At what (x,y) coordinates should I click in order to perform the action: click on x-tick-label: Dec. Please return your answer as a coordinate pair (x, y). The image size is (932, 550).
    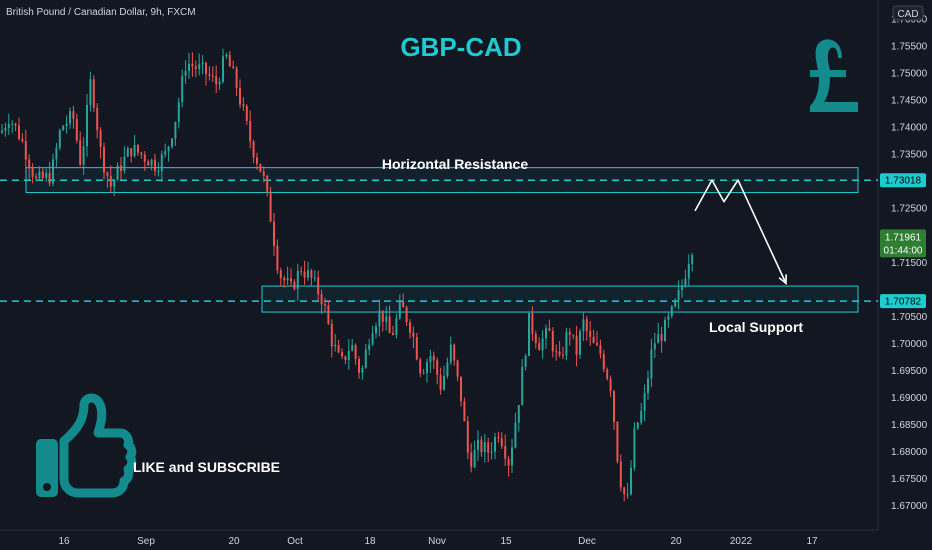
    Looking at the image, I should click on (587, 541).